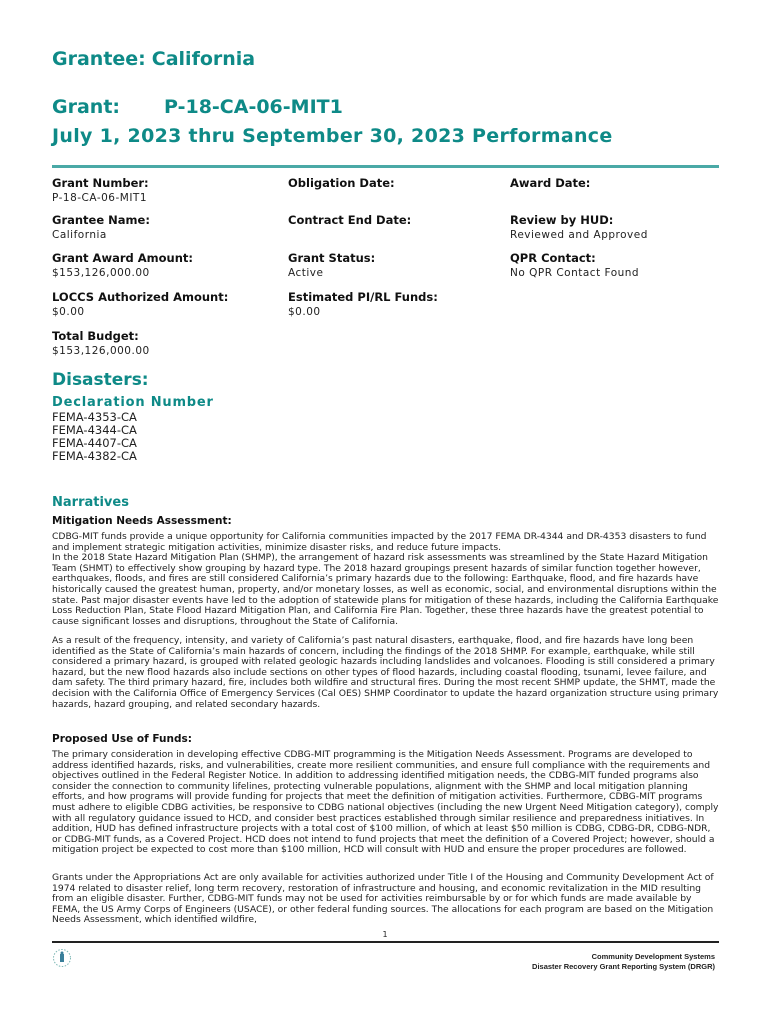 This screenshot has width=770, height=1024. Describe the element at coordinates (385, 942) in the screenshot. I see `footer-divider` at that location.